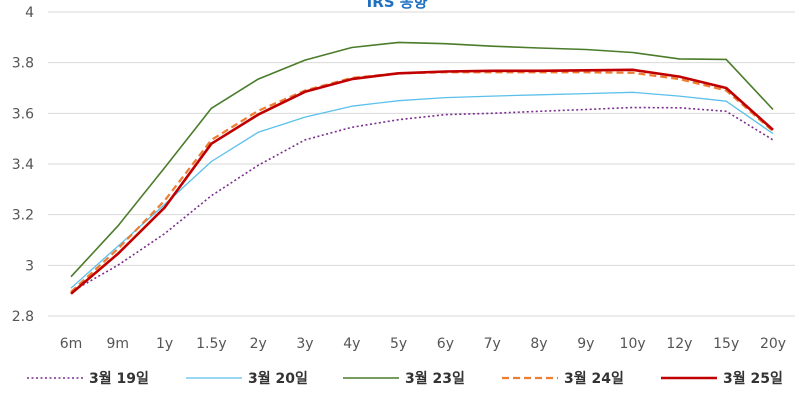 This screenshot has width=795, height=399. I want to click on y-tick-label: 3, so click(29, 266).